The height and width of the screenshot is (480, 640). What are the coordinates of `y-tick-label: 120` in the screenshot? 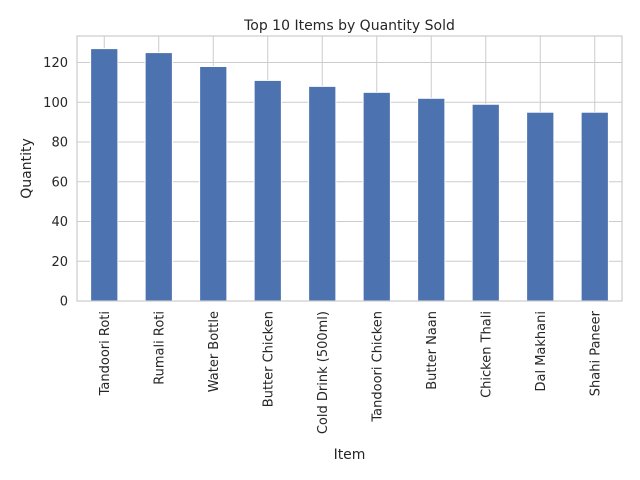 It's located at (55, 63).